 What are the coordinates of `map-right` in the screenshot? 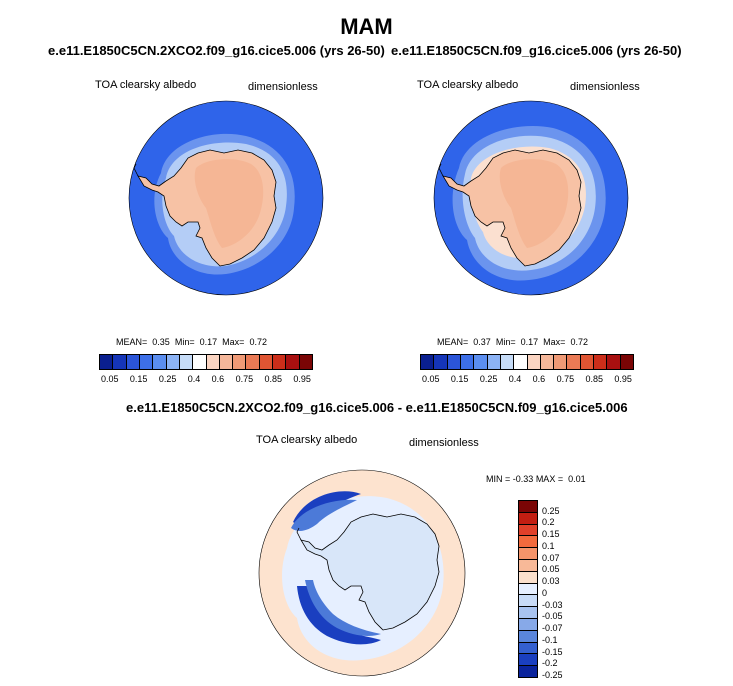 It's located at (531, 198).